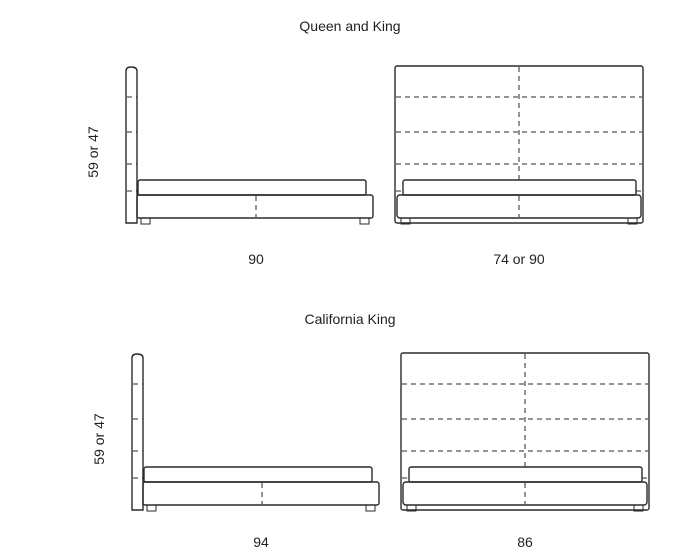  I want to click on front-width-label: 74 or 90, so click(519, 259).